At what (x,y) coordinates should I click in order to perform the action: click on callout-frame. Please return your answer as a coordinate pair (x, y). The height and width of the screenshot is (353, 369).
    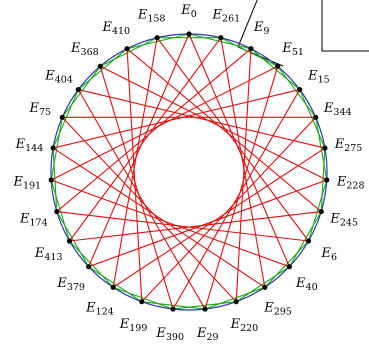
    Looking at the image, I should click on (345, 26).